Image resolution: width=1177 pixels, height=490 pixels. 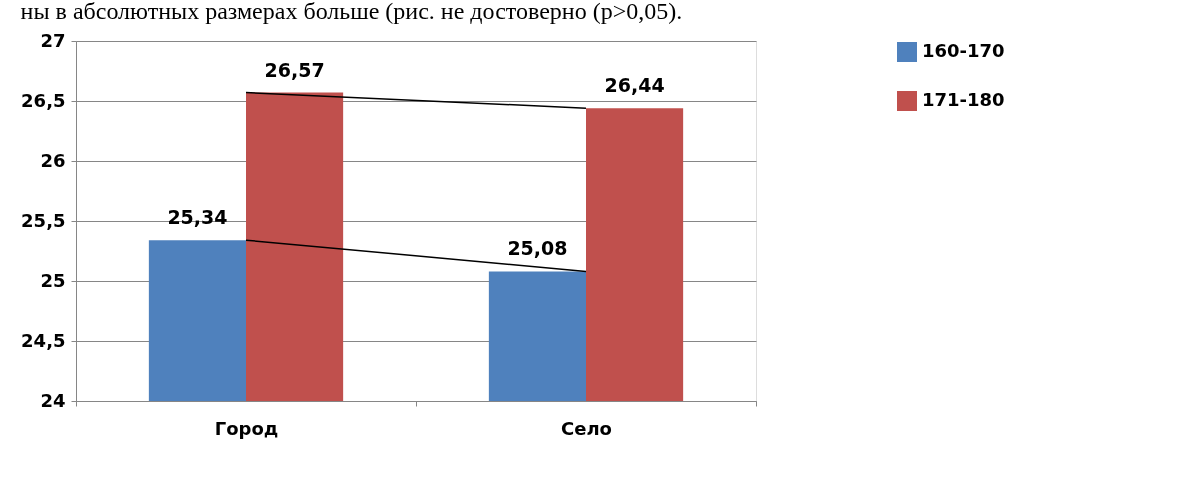 What do you see at coordinates (43, 100) in the screenshot?
I see `y-tick-label: 26,5` at bounding box center [43, 100].